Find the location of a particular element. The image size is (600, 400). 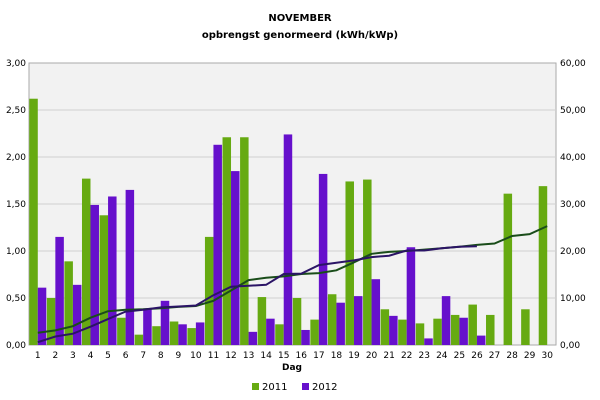

x-tick-label: 23 is located at coordinates (424, 356).